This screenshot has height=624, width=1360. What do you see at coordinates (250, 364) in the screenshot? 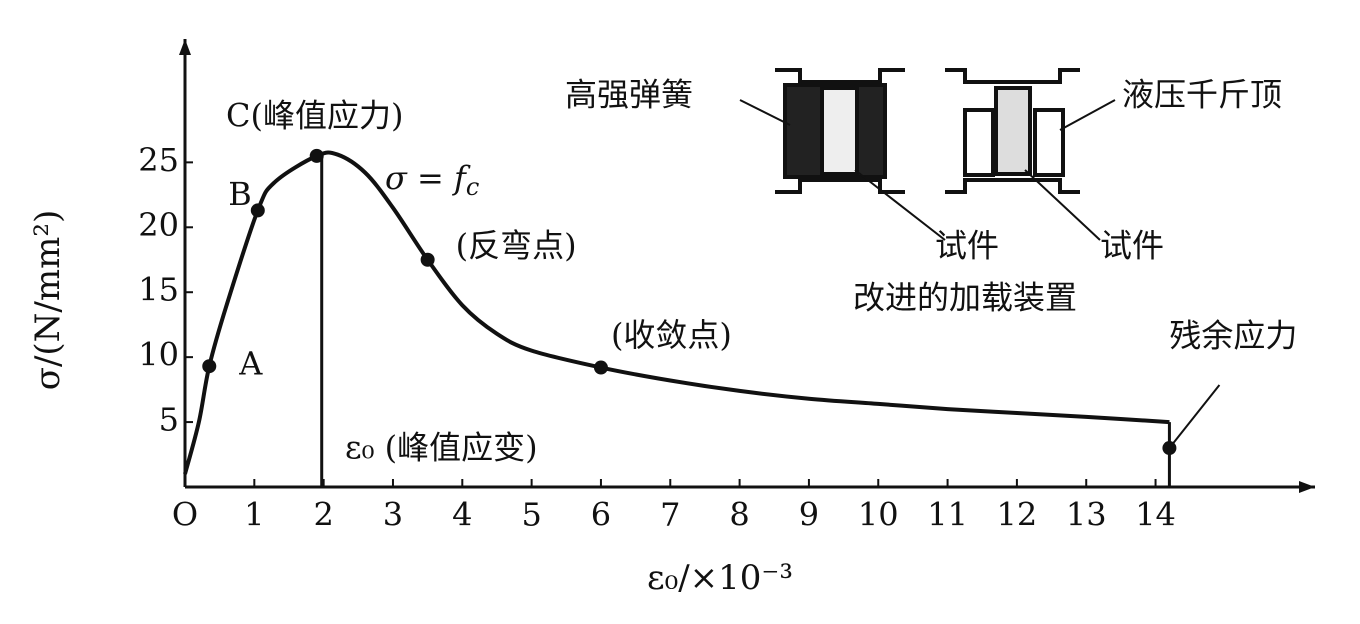
I see `point-label: A` at bounding box center [250, 364].